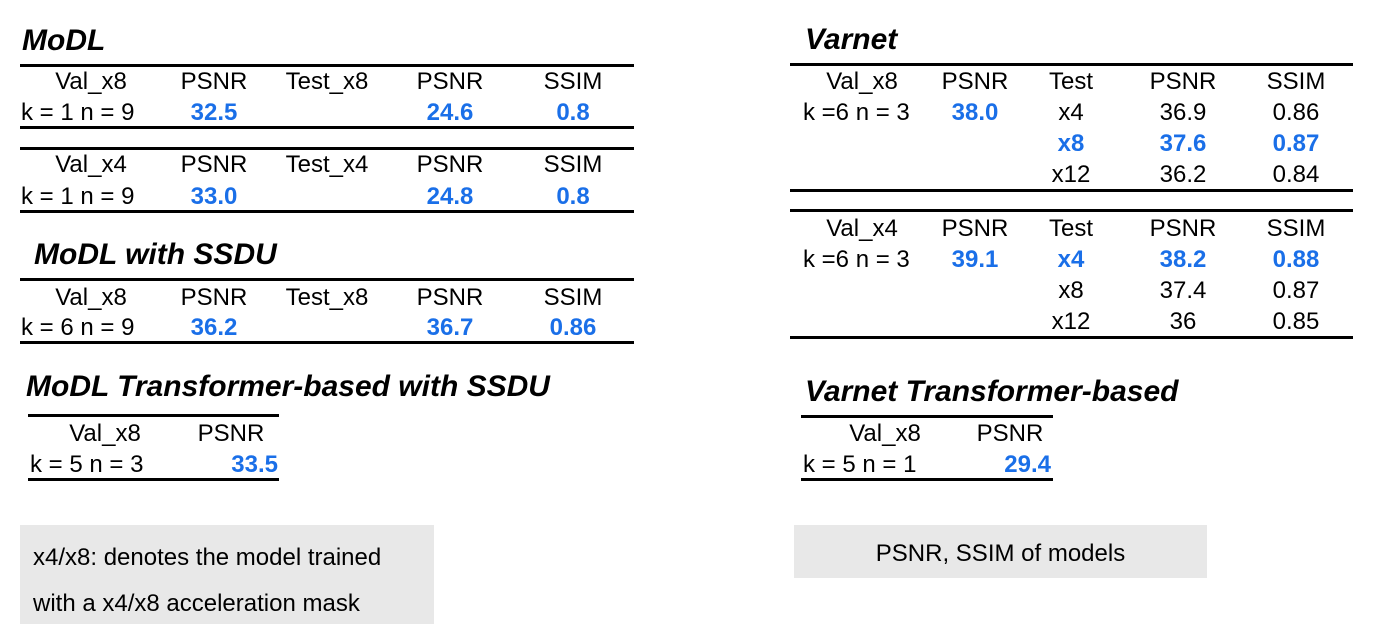 The width and height of the screenshot is (1376, 639). I want to click on ssim-value: 0.88, so click(1296, 259).